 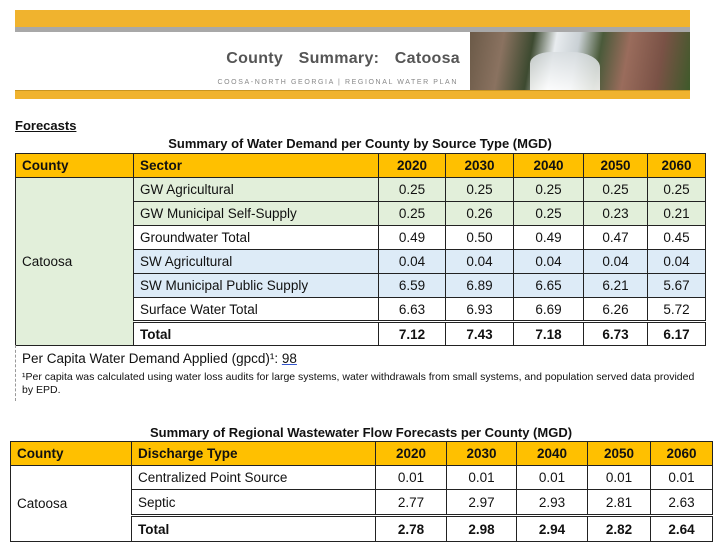 I want to click on value-cell: 6.26, so click(x=615, y=309).